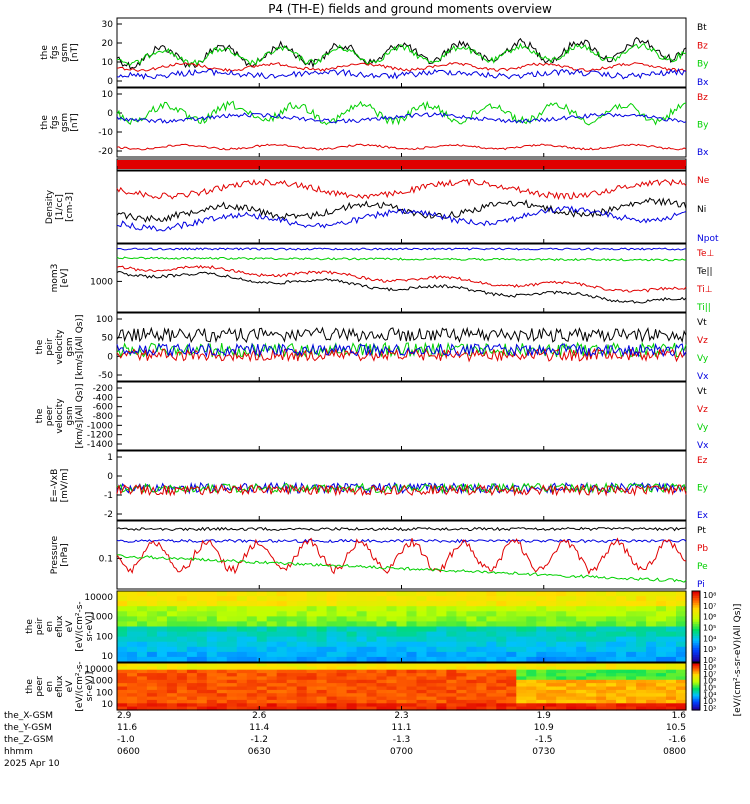 The image size is (750, 804). I want to click on y-tick-label: -400, so click(103, 398).